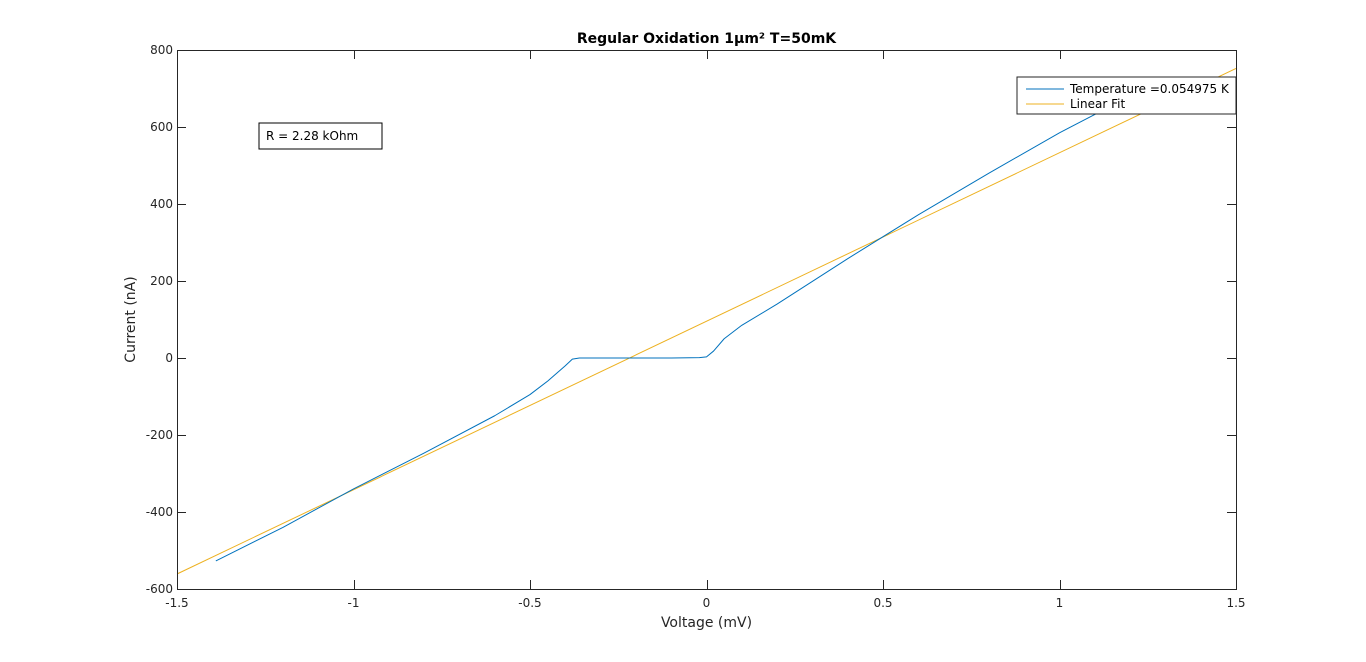  I want to click on legend-label-linear-fit: Linear Fit, so click(1097, 104).